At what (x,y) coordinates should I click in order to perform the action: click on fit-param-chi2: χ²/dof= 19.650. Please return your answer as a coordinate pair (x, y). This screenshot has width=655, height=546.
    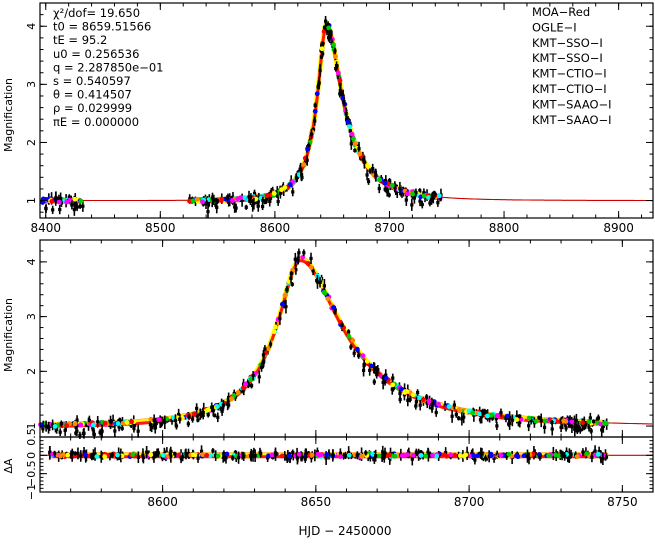
    Looking at the image, I should click on (96, 13).